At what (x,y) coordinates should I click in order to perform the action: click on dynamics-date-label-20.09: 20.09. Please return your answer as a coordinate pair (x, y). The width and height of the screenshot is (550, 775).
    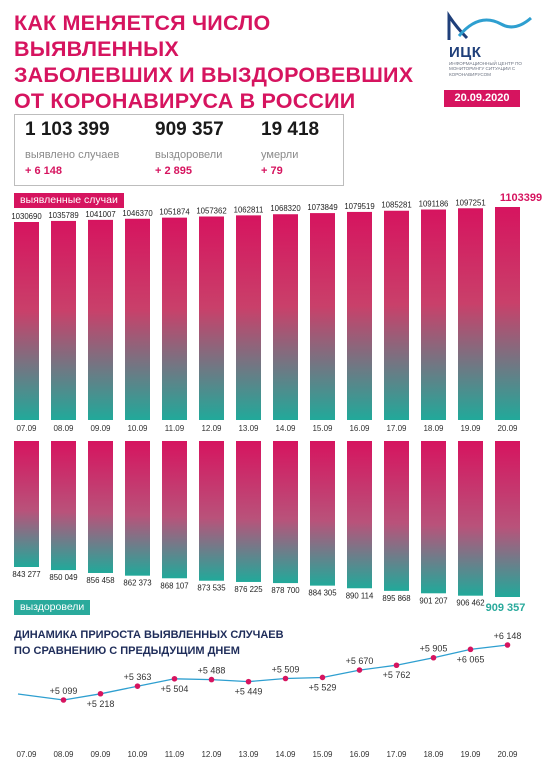
    Looking at the image, I should click on (507, 754).